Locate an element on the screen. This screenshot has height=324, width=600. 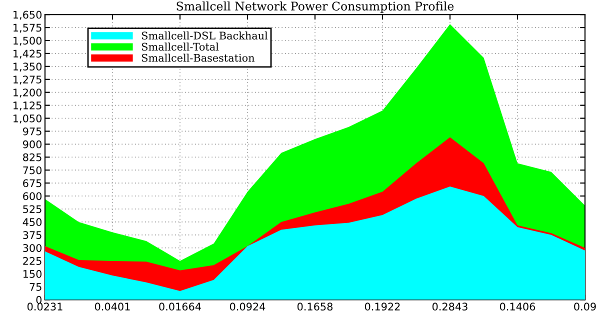
x-tick-label: 0.09 is located at coordinates (585, 306).